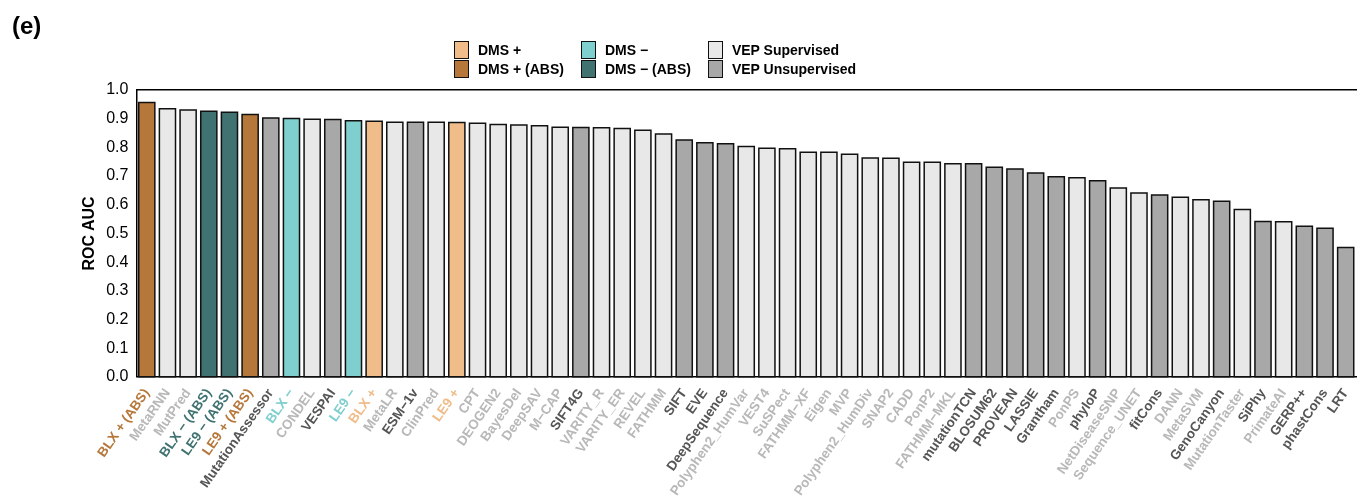  Describe the element at coordinates (500, 50) in the screenshot. I see `legend-label: DMS +` at that location.